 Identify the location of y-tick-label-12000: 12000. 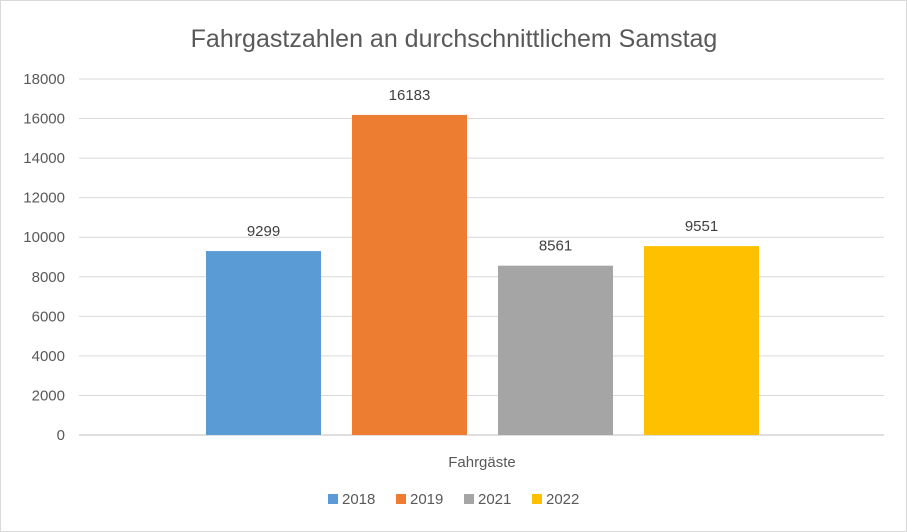
(44, 198).